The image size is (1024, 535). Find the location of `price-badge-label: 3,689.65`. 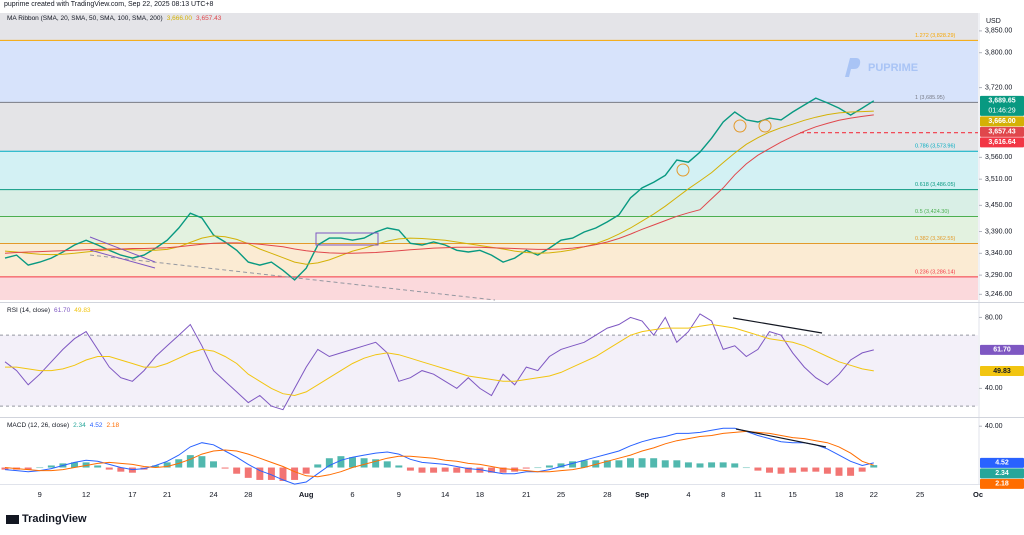

price-badge-label: 3,689.65 is located at coordinates (1001, 101).